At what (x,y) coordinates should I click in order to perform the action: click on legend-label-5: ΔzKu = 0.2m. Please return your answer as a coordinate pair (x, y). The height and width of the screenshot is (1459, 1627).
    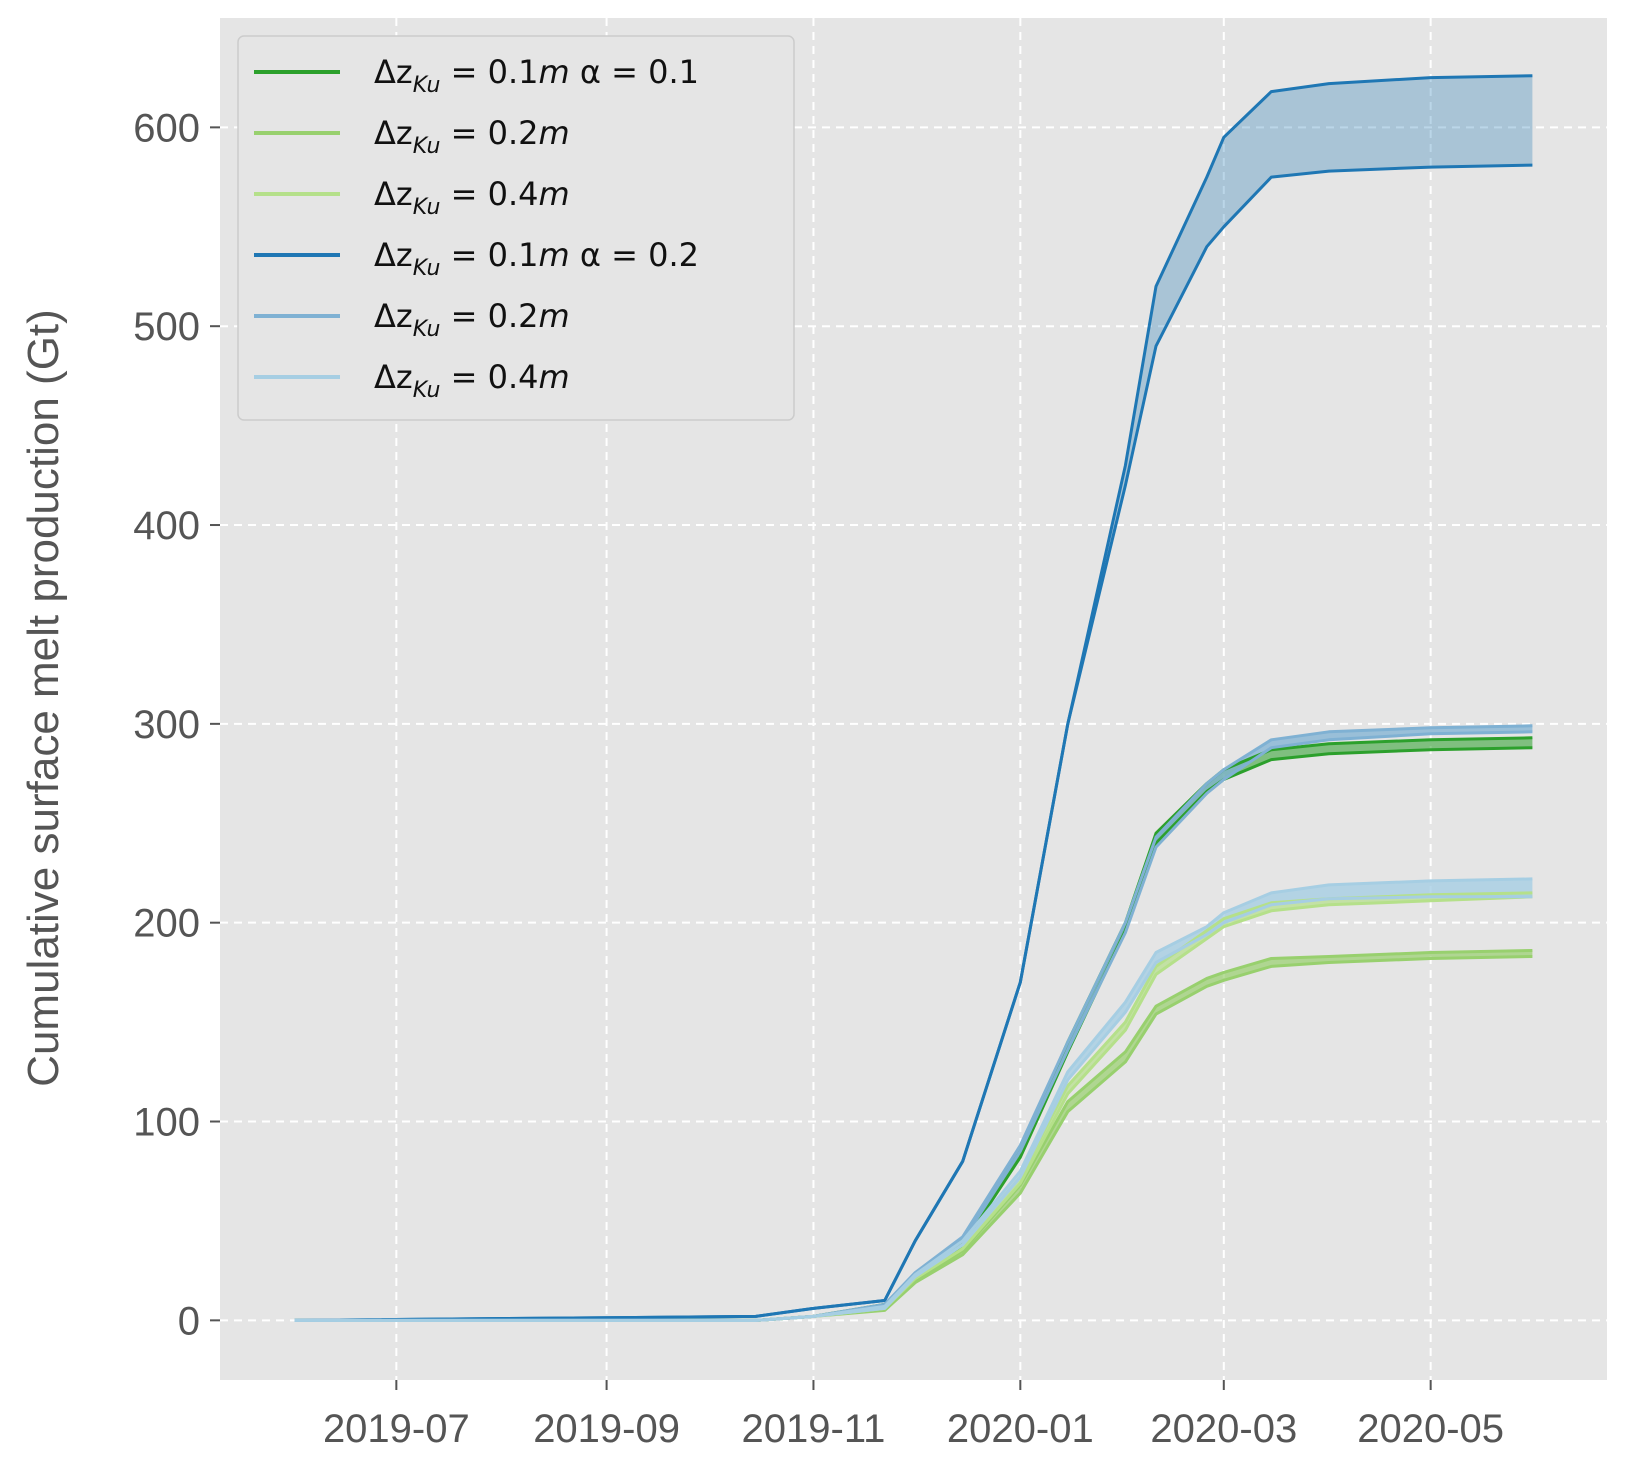
    Looking at the image, I should click on (472, 319).